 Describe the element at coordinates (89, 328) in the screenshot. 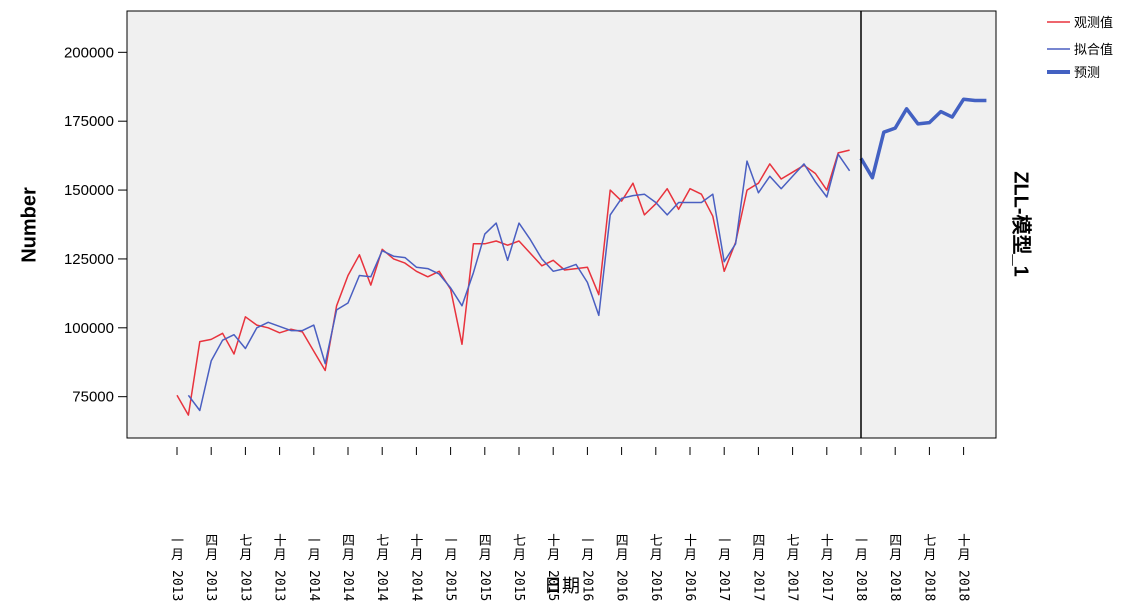

I see `y-tick-label: 100000` at that location.